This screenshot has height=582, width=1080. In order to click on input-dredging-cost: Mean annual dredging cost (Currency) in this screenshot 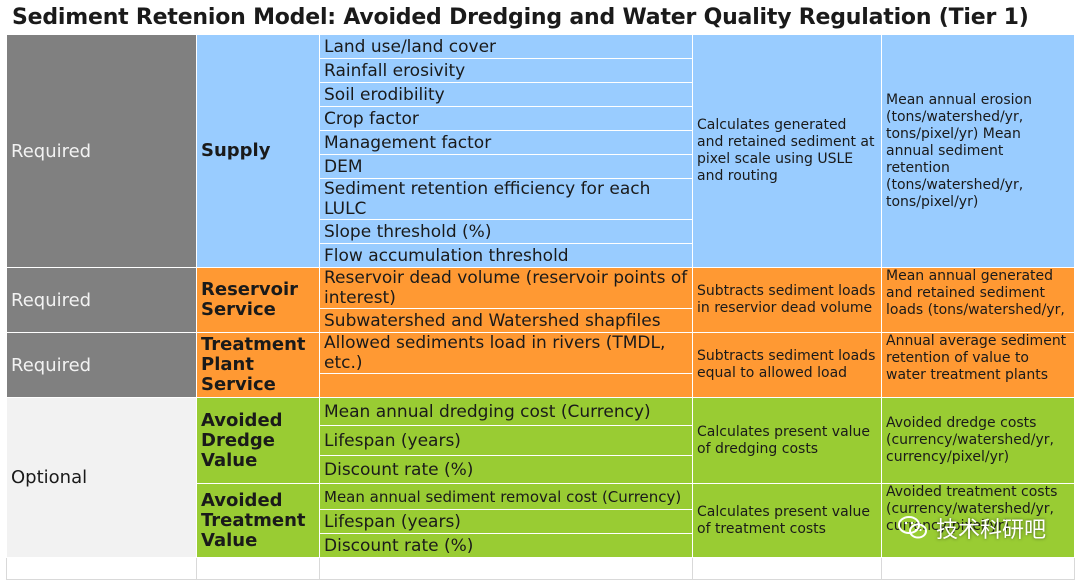, I will do `click(506, 411)`.